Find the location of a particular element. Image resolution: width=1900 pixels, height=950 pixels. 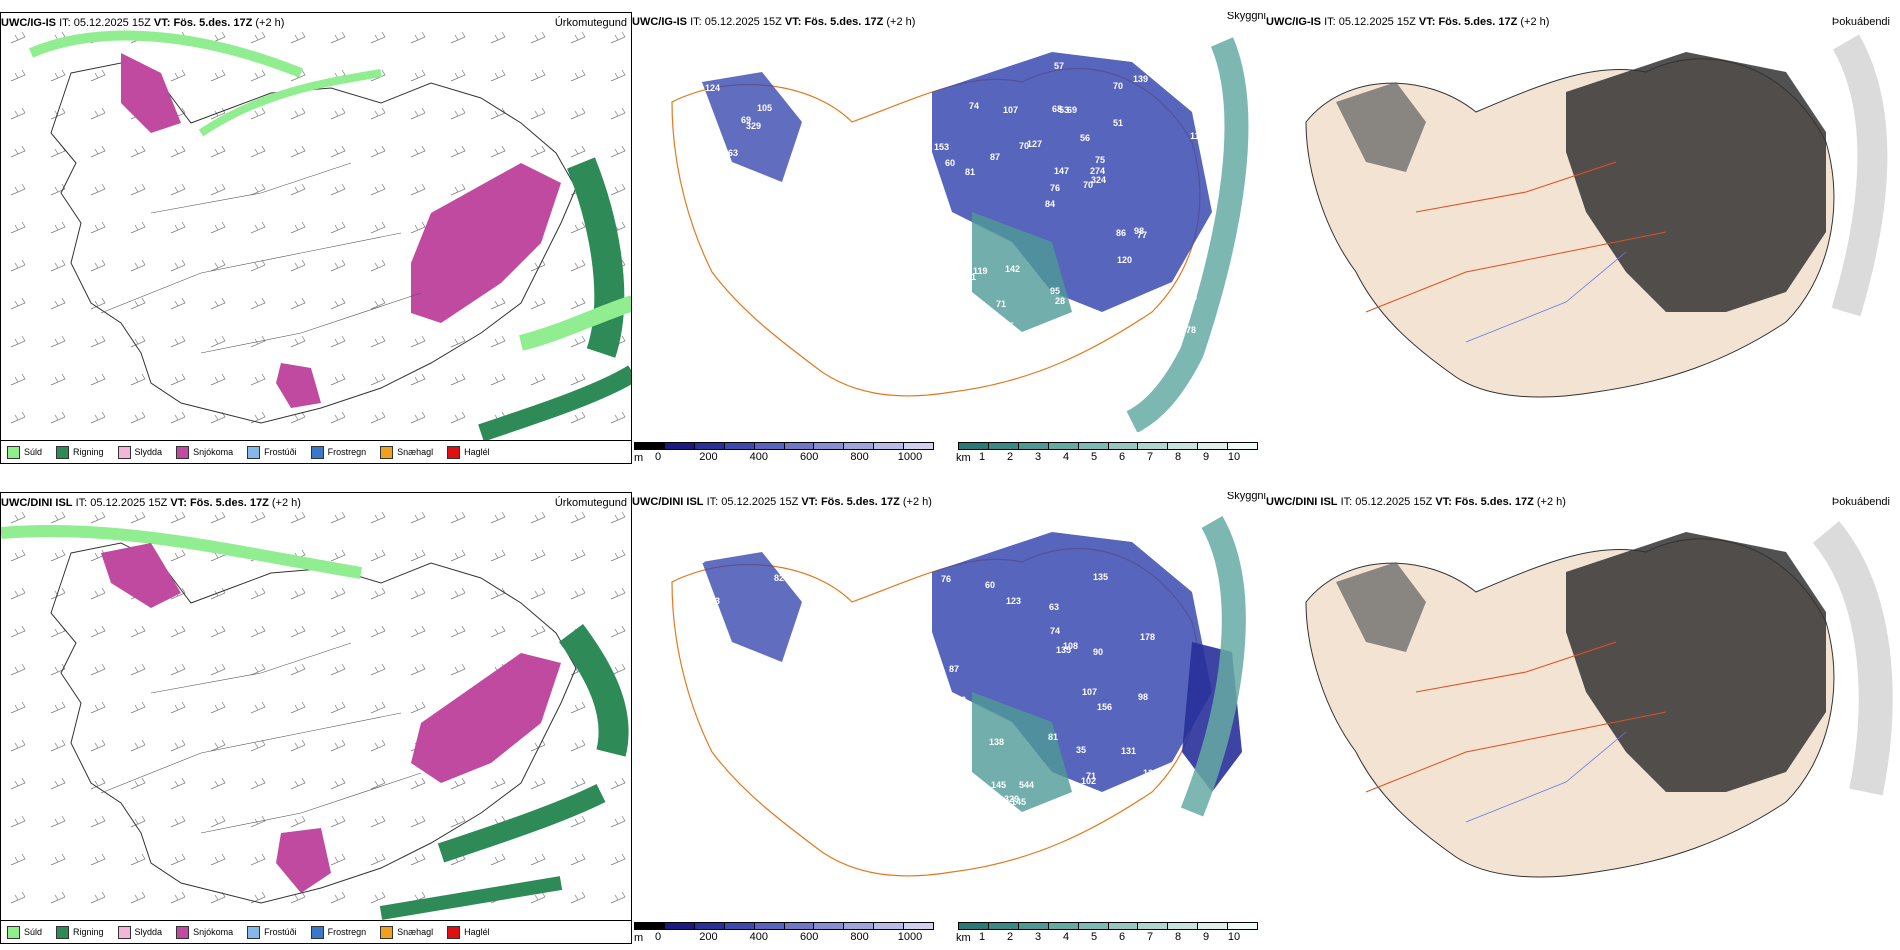

cloud-base-label: 304 is located at coordinates (963, 336).